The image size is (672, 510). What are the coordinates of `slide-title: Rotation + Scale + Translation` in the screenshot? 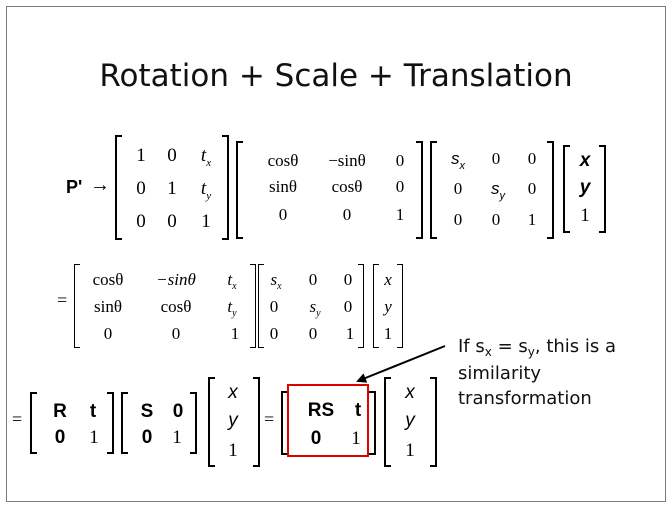 It's located at (336, 76).